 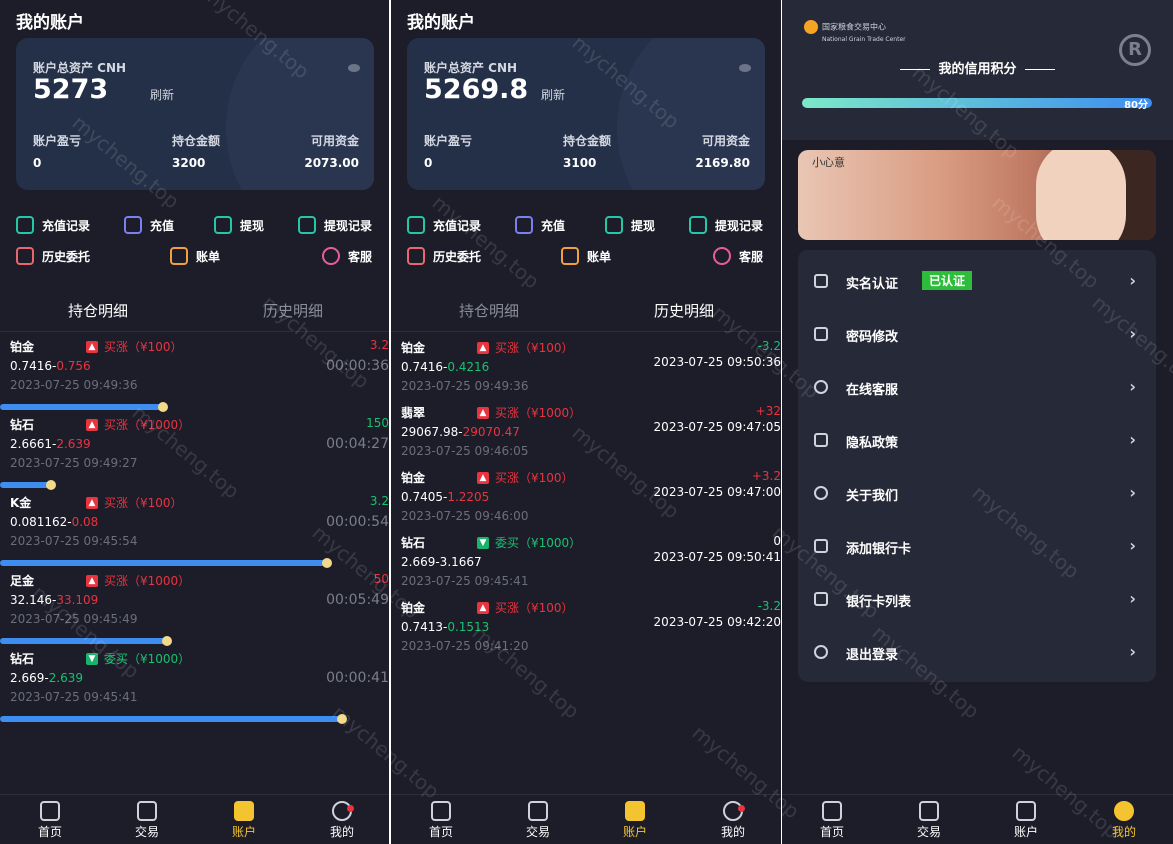 What do you see at coordinates (413, 348) in the screenshot?
I see `asset-name: 铂金` at bounding box center [413, 348].